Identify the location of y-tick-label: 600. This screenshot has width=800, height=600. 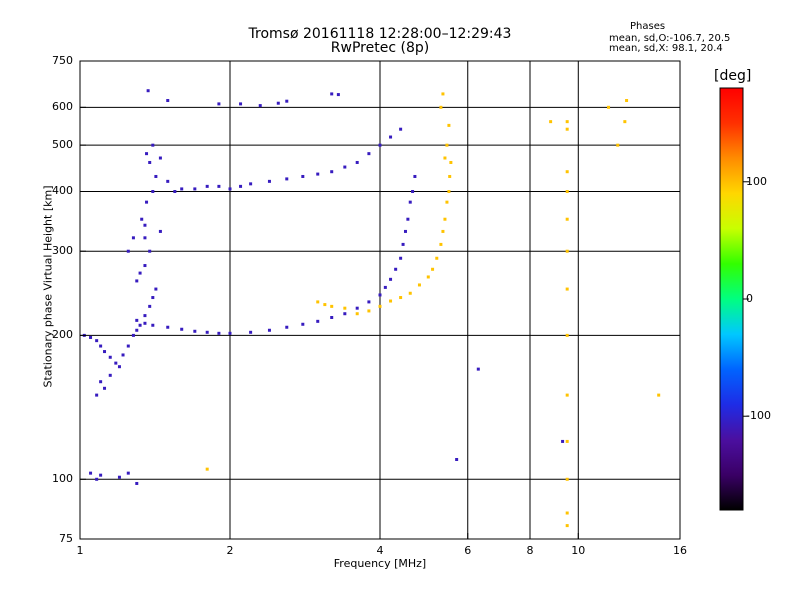
(62, 107).